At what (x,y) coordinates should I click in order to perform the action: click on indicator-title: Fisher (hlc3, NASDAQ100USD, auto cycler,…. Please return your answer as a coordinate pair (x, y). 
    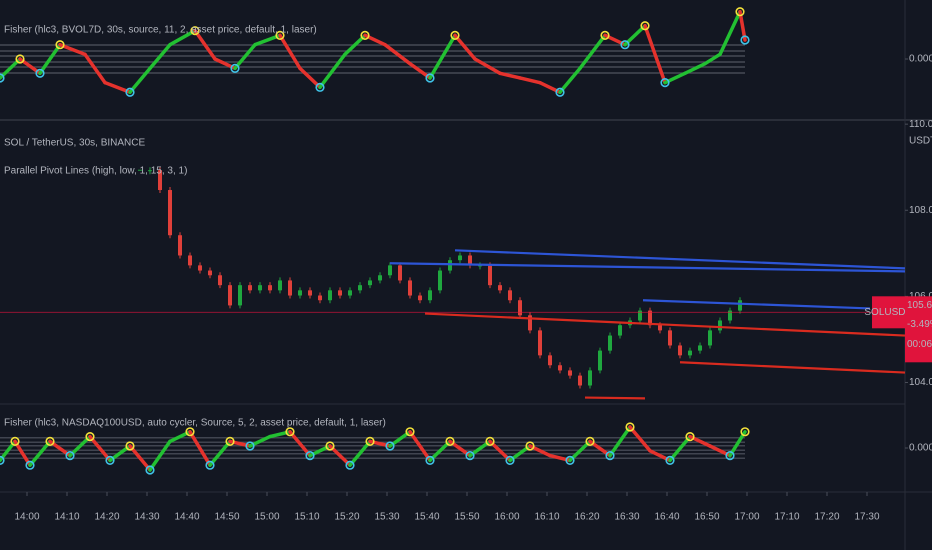
    Looking at the image, I should click on (195, 423).